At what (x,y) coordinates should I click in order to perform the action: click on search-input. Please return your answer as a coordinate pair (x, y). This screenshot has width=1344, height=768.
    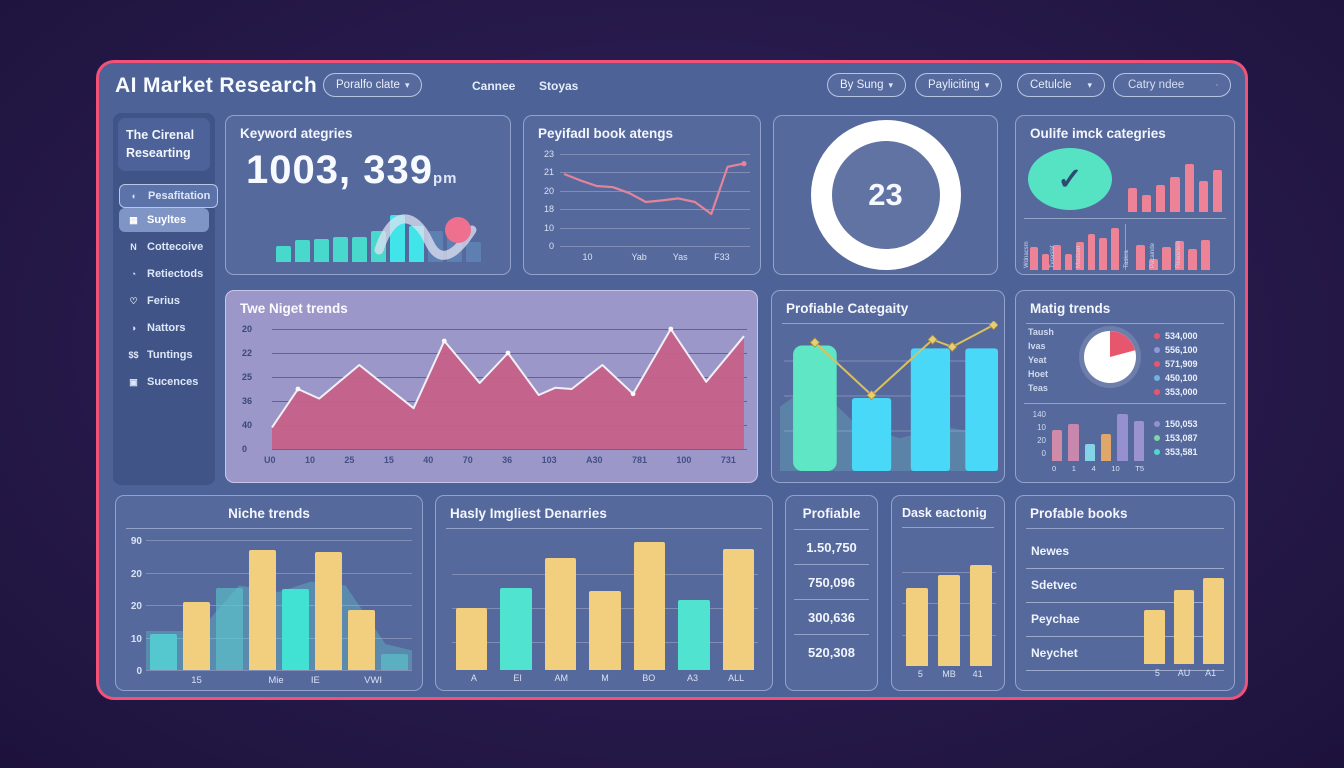
    Looking at the image, I should click on (1167, 85).